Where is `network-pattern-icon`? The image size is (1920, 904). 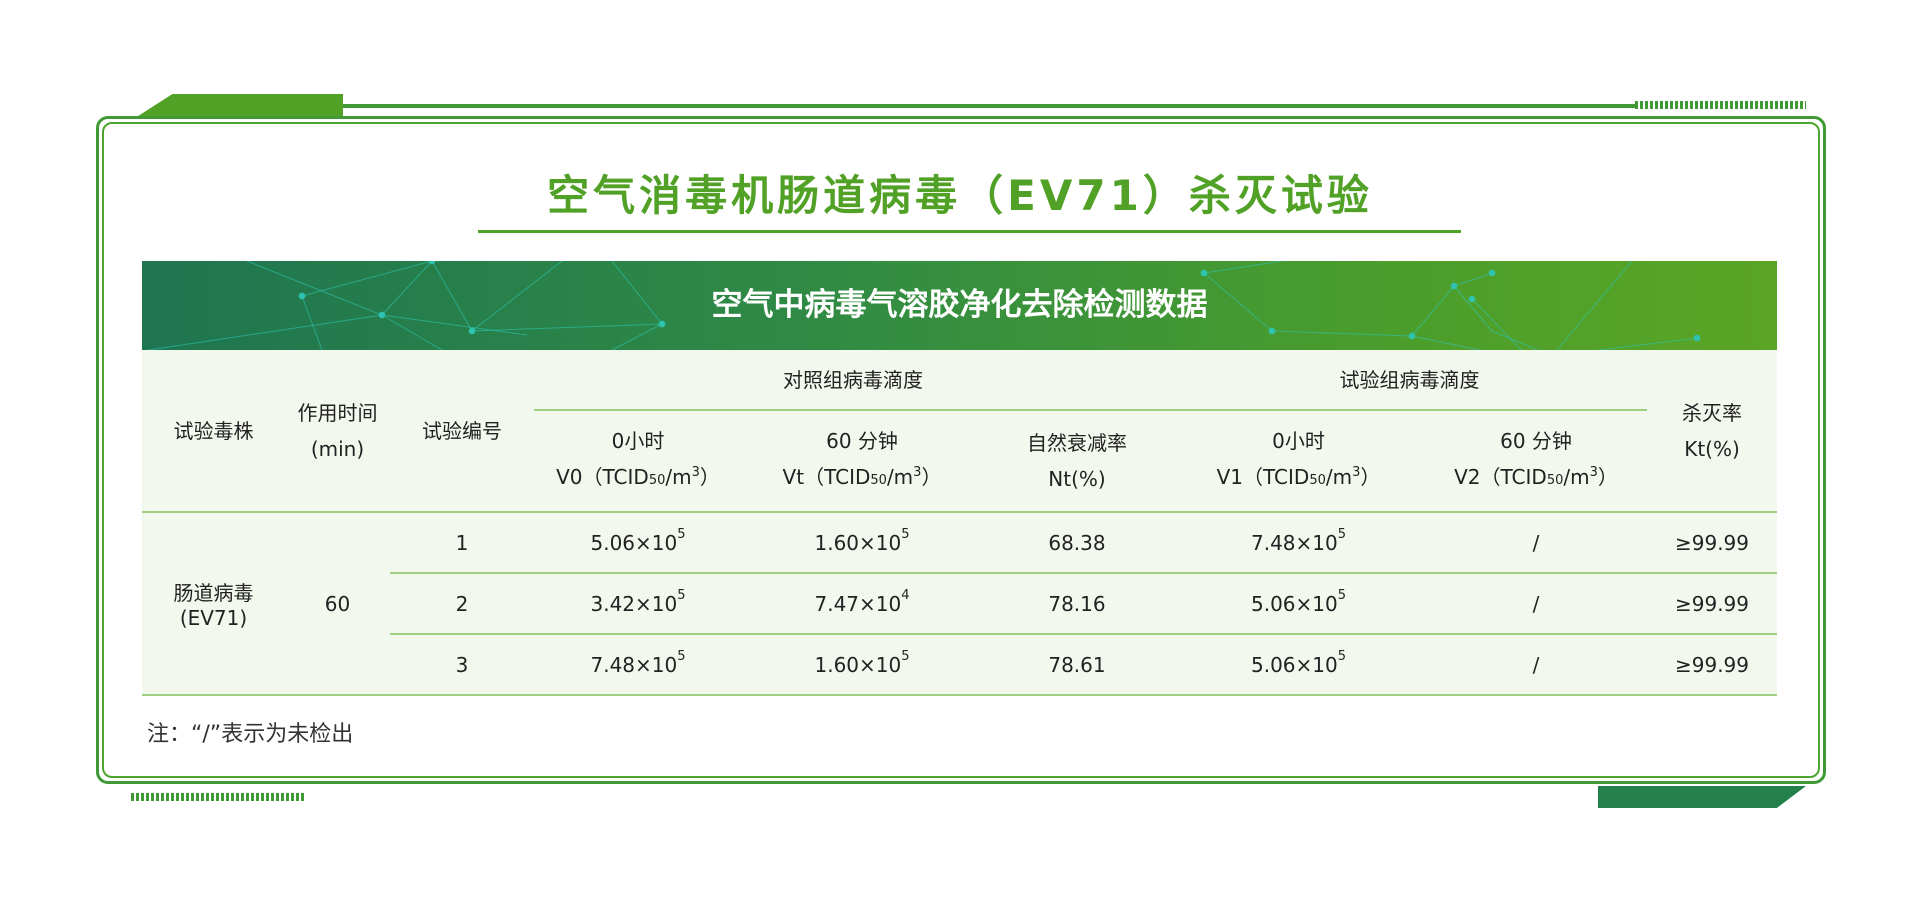 network-pattern-icon is located at coordinates (923, 305).